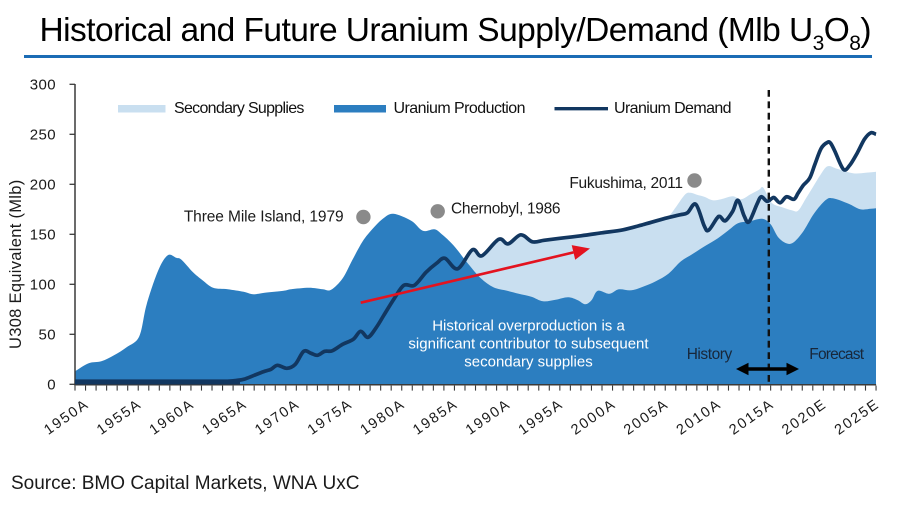  I want to click on svg-text: Fukushima, 2011, so click(625, 183).